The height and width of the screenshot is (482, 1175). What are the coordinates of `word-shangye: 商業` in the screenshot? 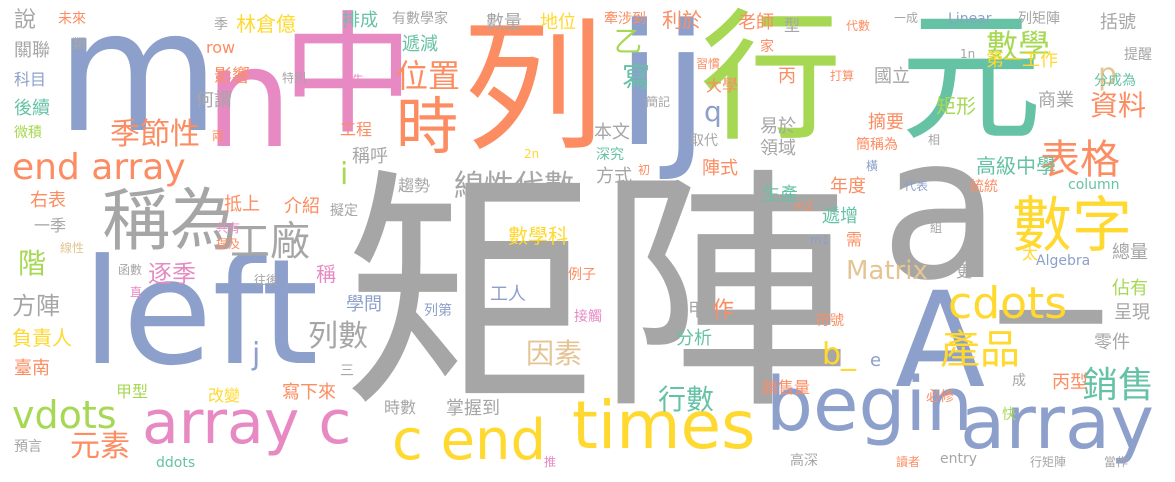 It's located at (1056, 100).